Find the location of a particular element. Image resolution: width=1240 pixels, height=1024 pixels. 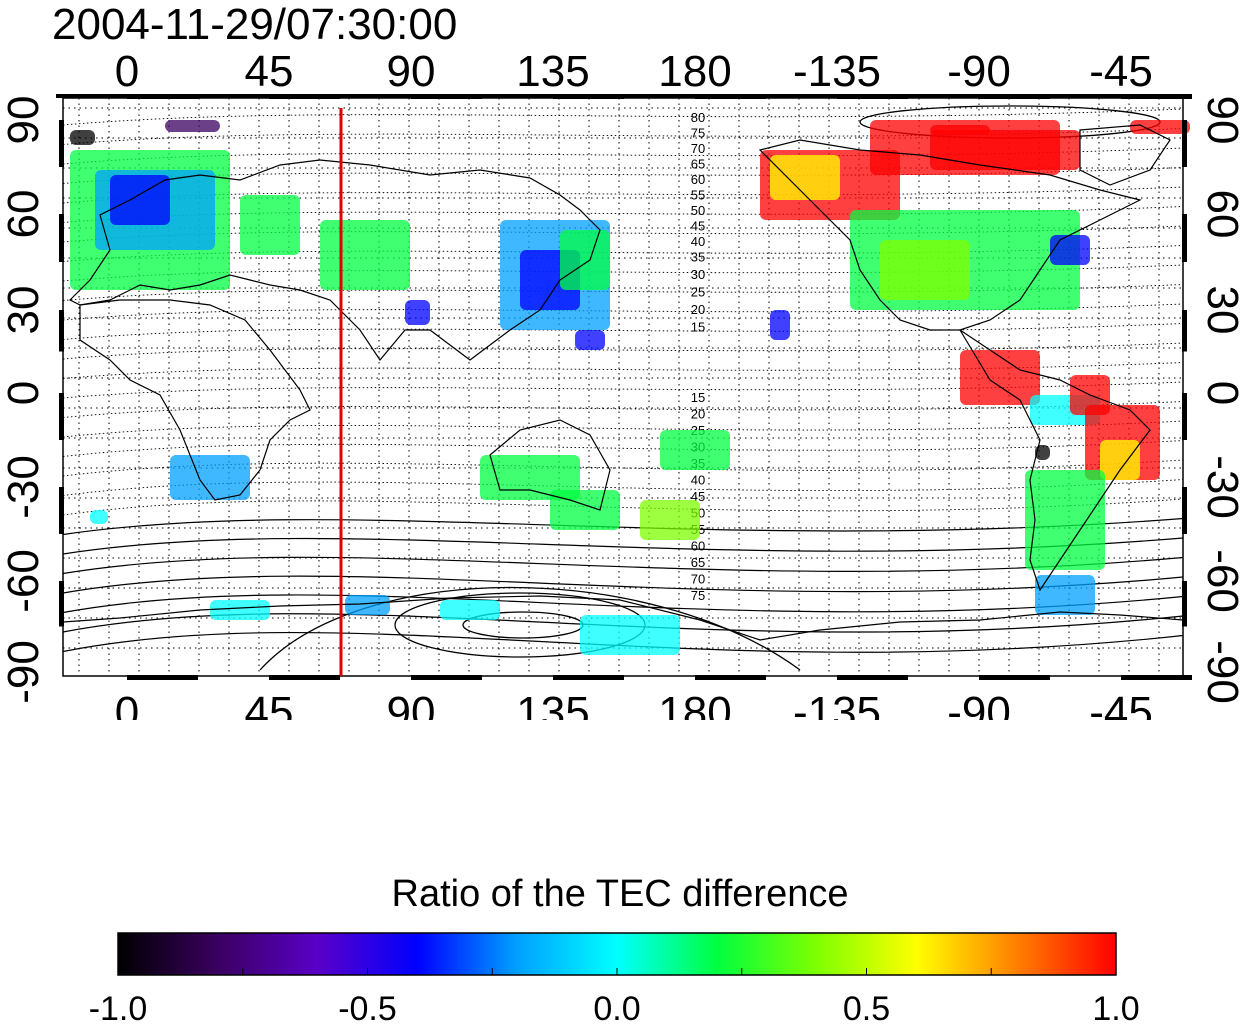

colorbar-tick-label: -1.0 is located at coordinates (118, 1007).